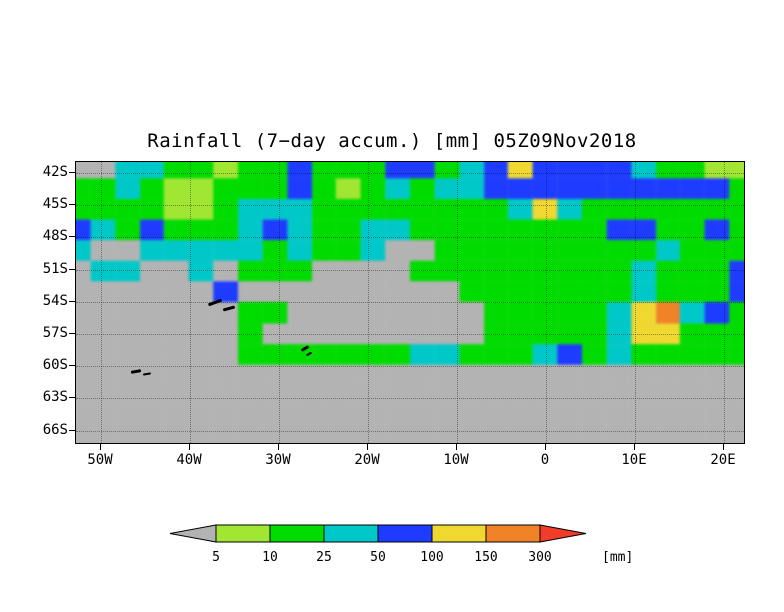  What do you see at coordinates (55, 365) in the screenshot?
I see `y-tick-label: 60S` at bounding box center [55, 365].